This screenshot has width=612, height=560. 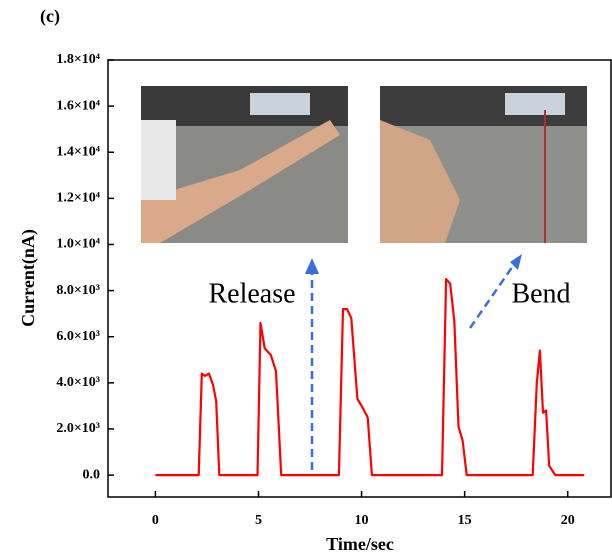 I want to click on x-tick-label: 15, so click(x=465, y=520).